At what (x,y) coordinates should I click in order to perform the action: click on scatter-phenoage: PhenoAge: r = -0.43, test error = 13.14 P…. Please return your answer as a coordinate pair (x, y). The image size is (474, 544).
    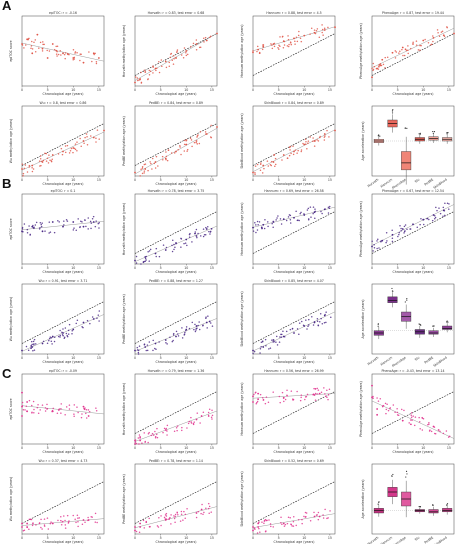
    Looking at the image, I should click on (407, 411).